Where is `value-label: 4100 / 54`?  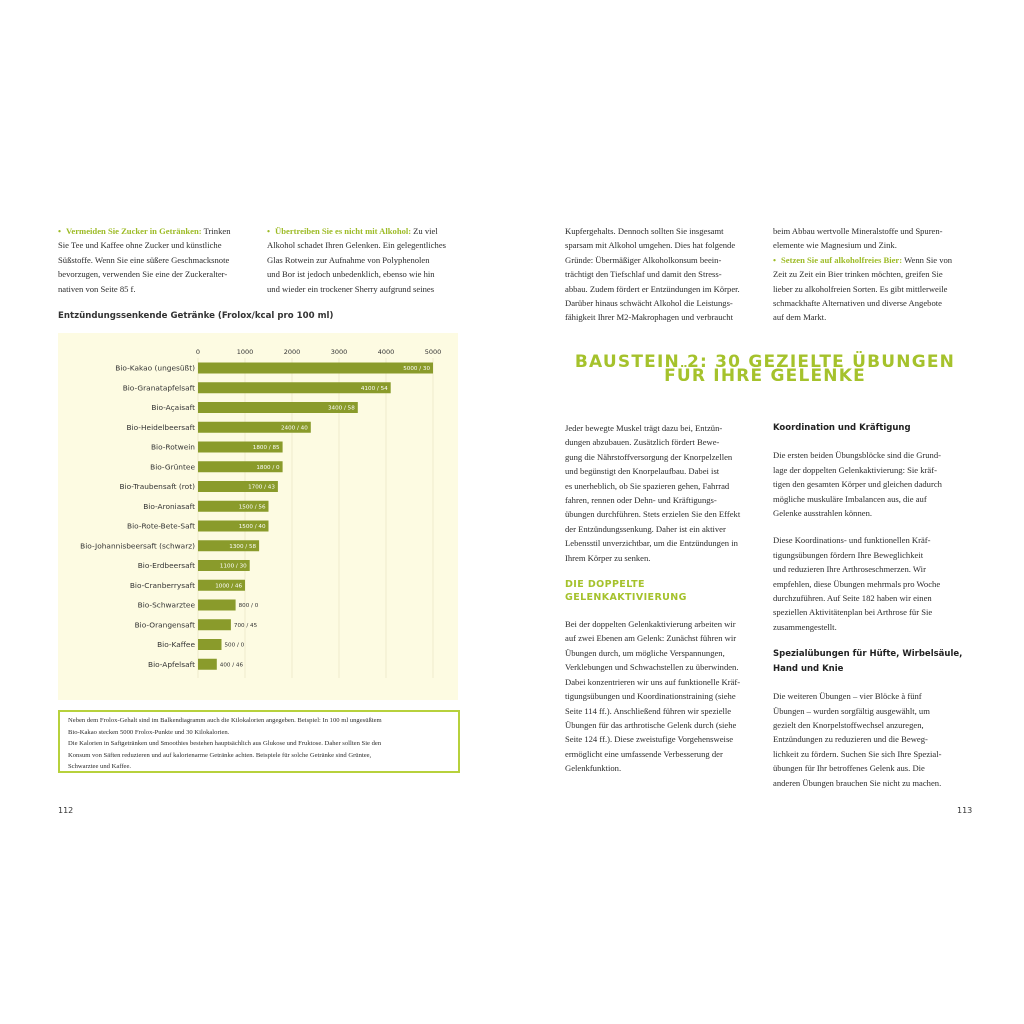 value-label: 4100 / 54 is located at coordinates (374, 389).